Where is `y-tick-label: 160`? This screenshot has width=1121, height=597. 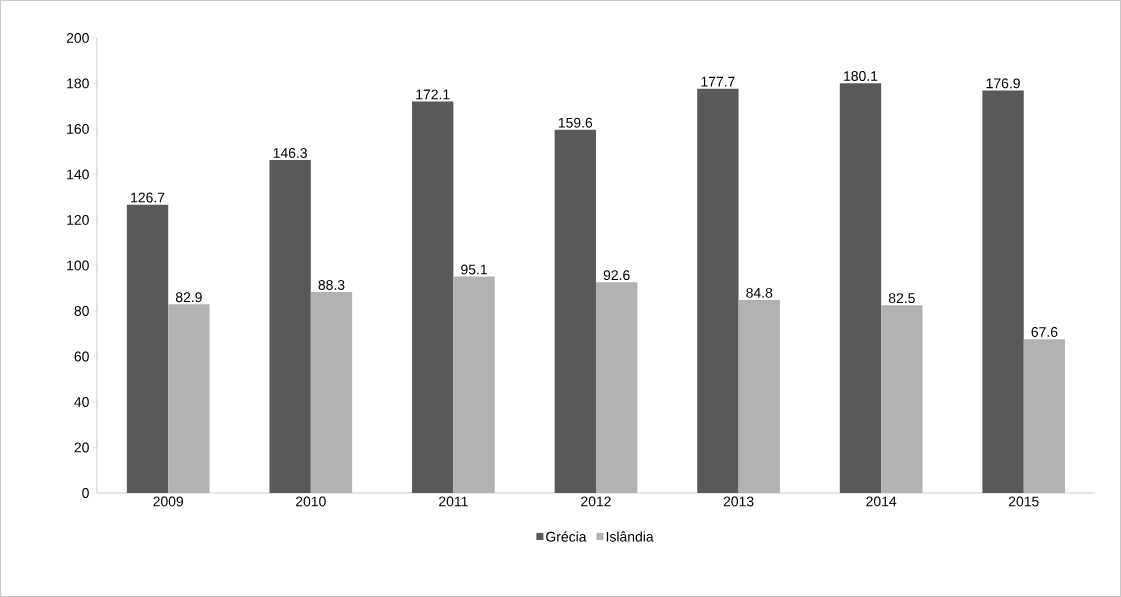 y-tick-label: 160 is located at coordinates (78, 129).